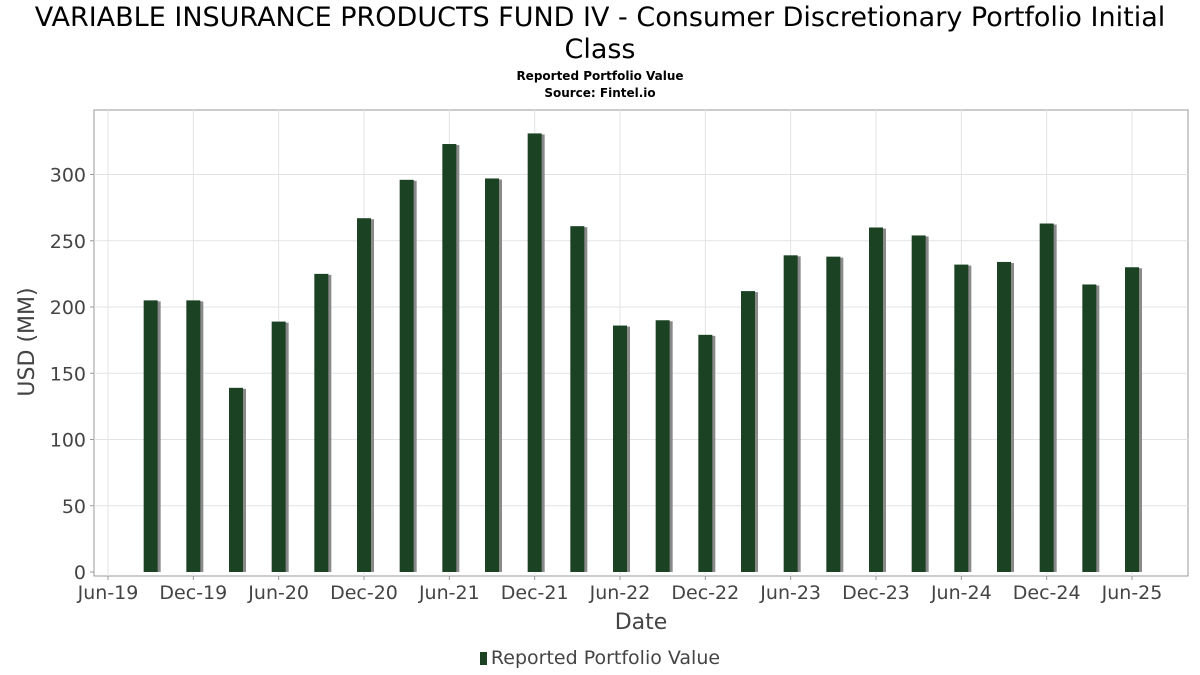 Image resolution: width=1200 pixels, height=675 pixels. I want to click on y-tick-label: 100, so click(68, 441).